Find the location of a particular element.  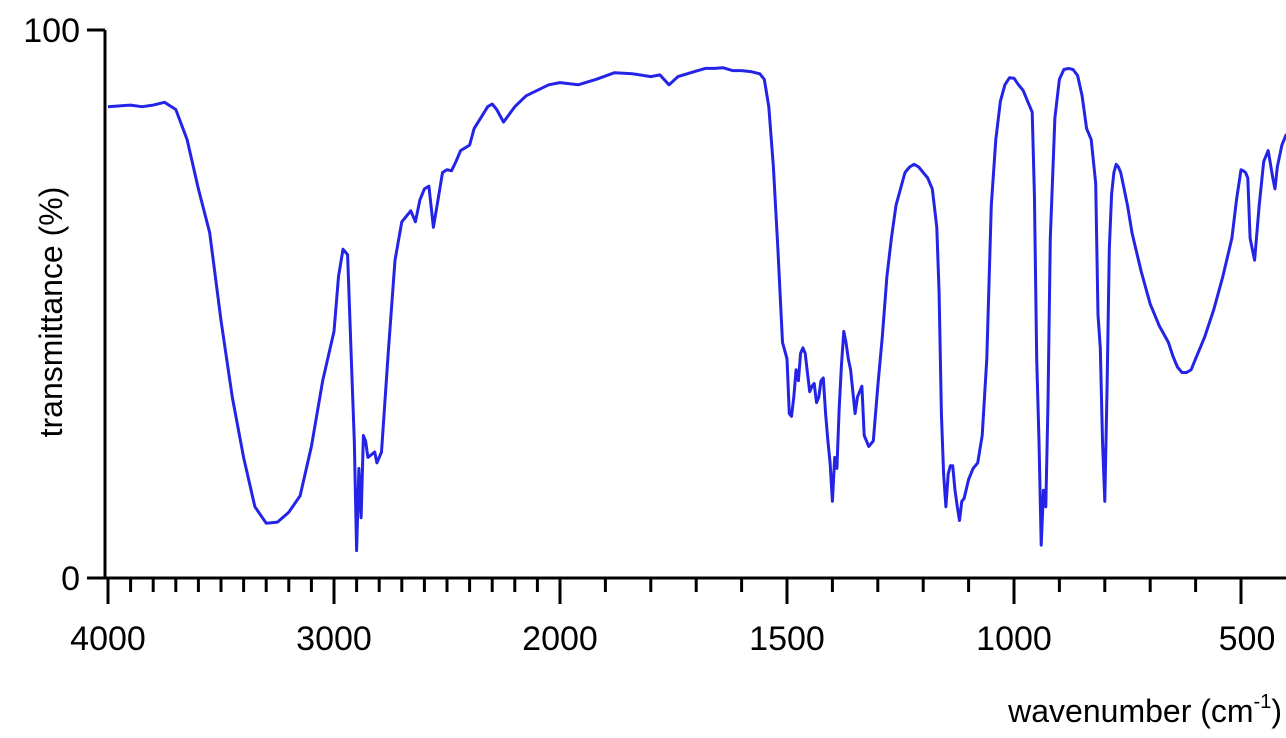

x-tick-label-1500: 1500 is located at coordinates (787, 639).